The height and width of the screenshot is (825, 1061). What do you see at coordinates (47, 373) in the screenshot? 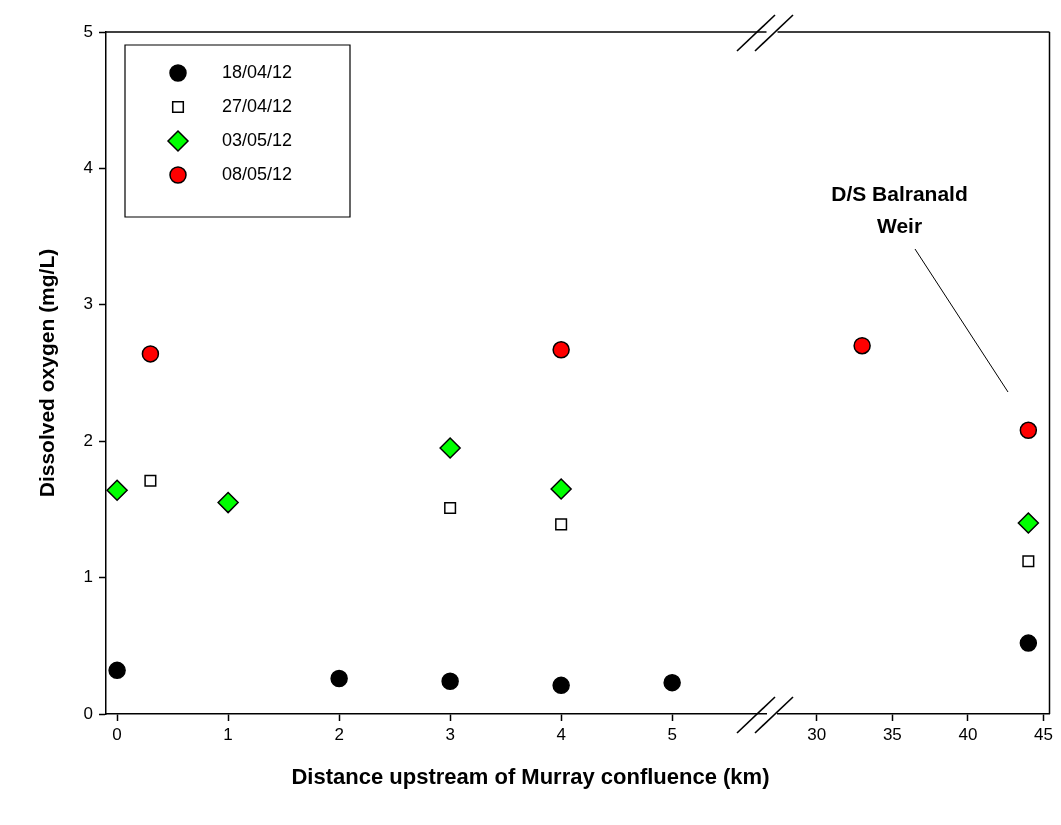
I see `y-axis-title: Dissolved oxygen (mg/L)` at bounding box center [47, 373].